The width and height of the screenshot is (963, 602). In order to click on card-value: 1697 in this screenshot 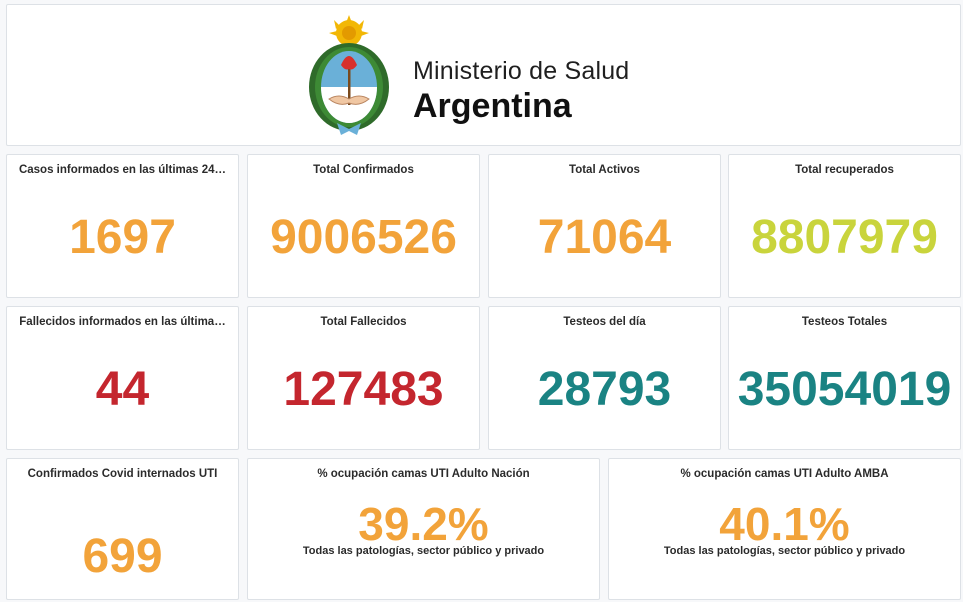, I will do `click(122, 237)`.